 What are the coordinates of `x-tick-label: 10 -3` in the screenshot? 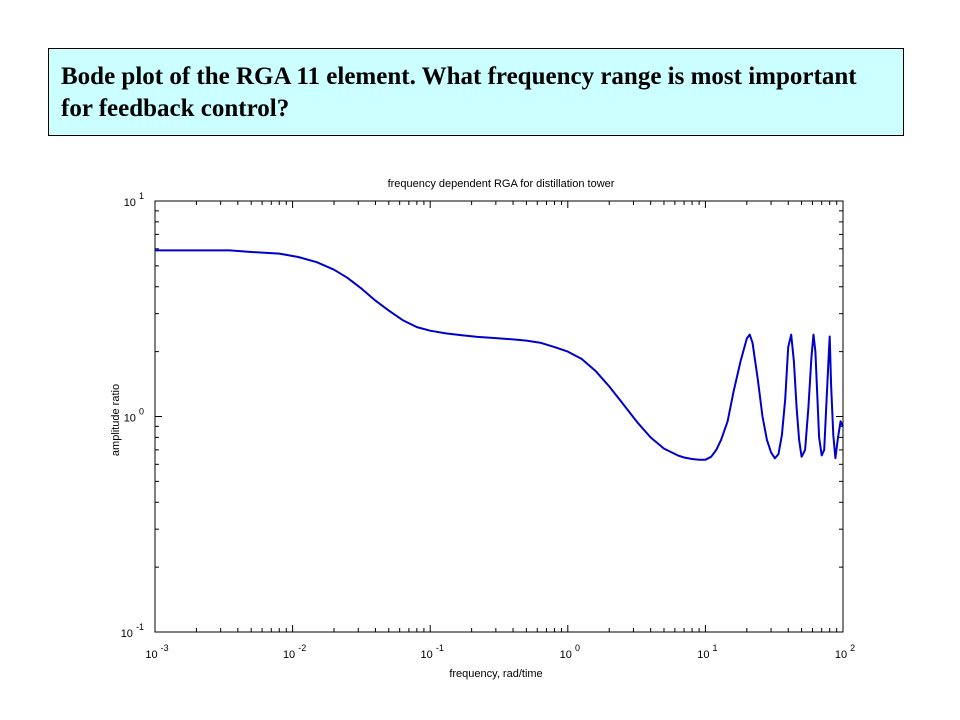 It's located at (156, 652).